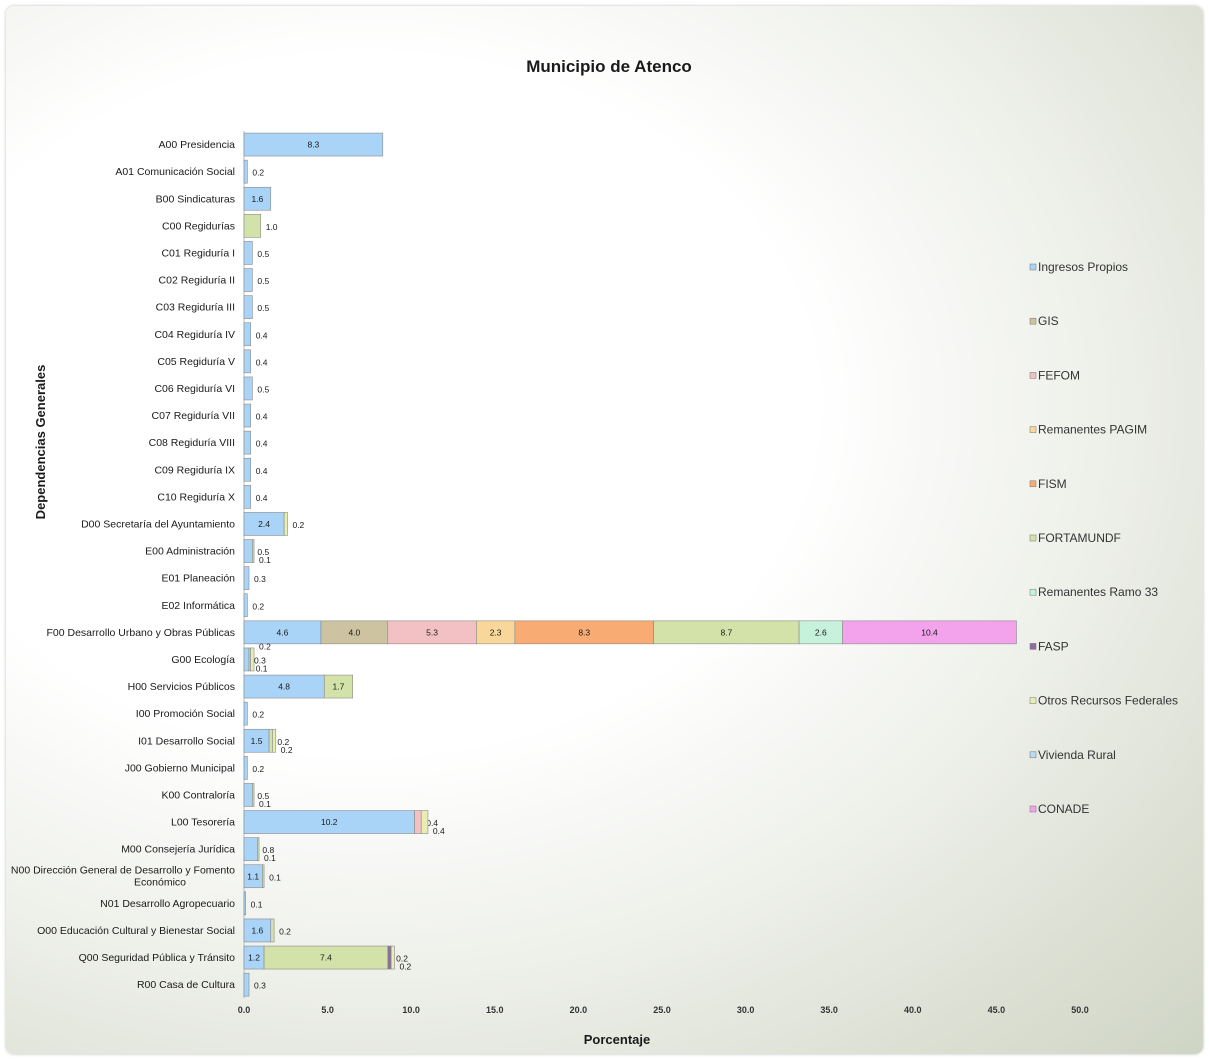  Describe the element at coordinates (997, 1010) in the screenshot. I see `x-tick-label: 45.0` at that location.